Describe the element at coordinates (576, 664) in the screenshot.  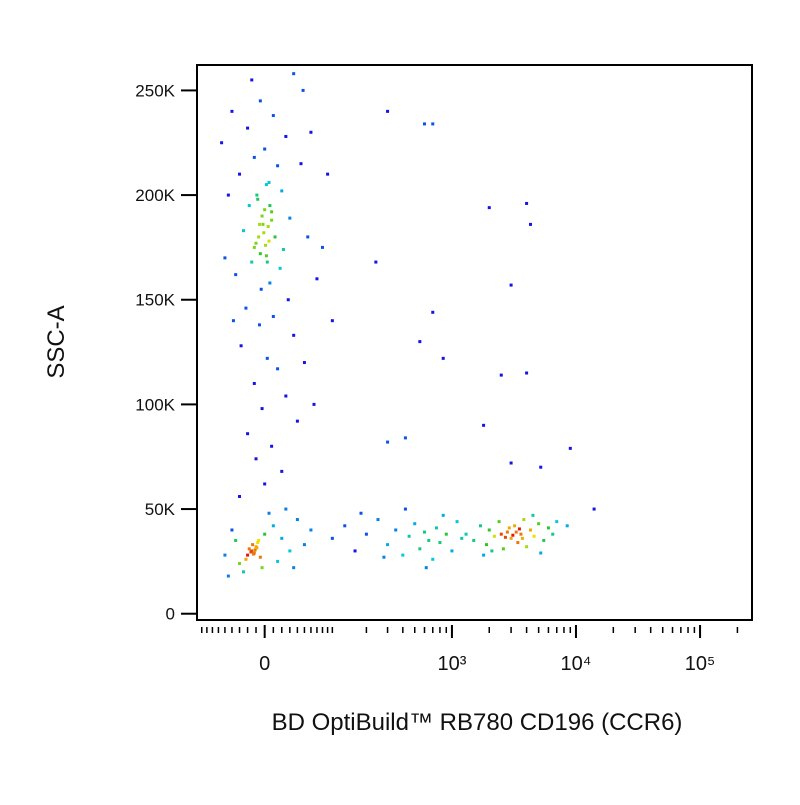
I see `x-tick-label: 10⁴` at that location.